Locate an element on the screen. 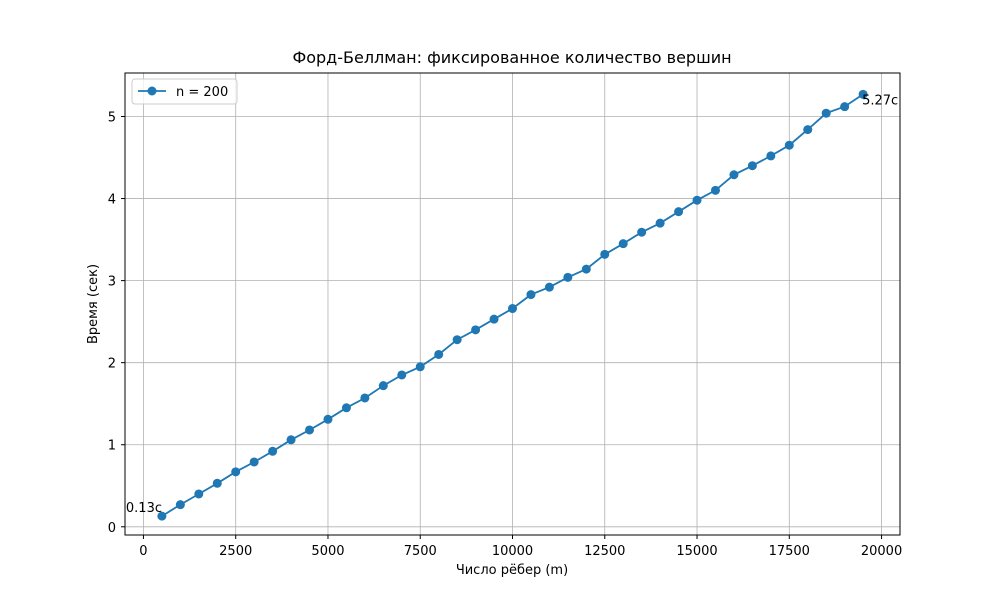  x-tick-label: 20000 is located at coordinates (881, 551).